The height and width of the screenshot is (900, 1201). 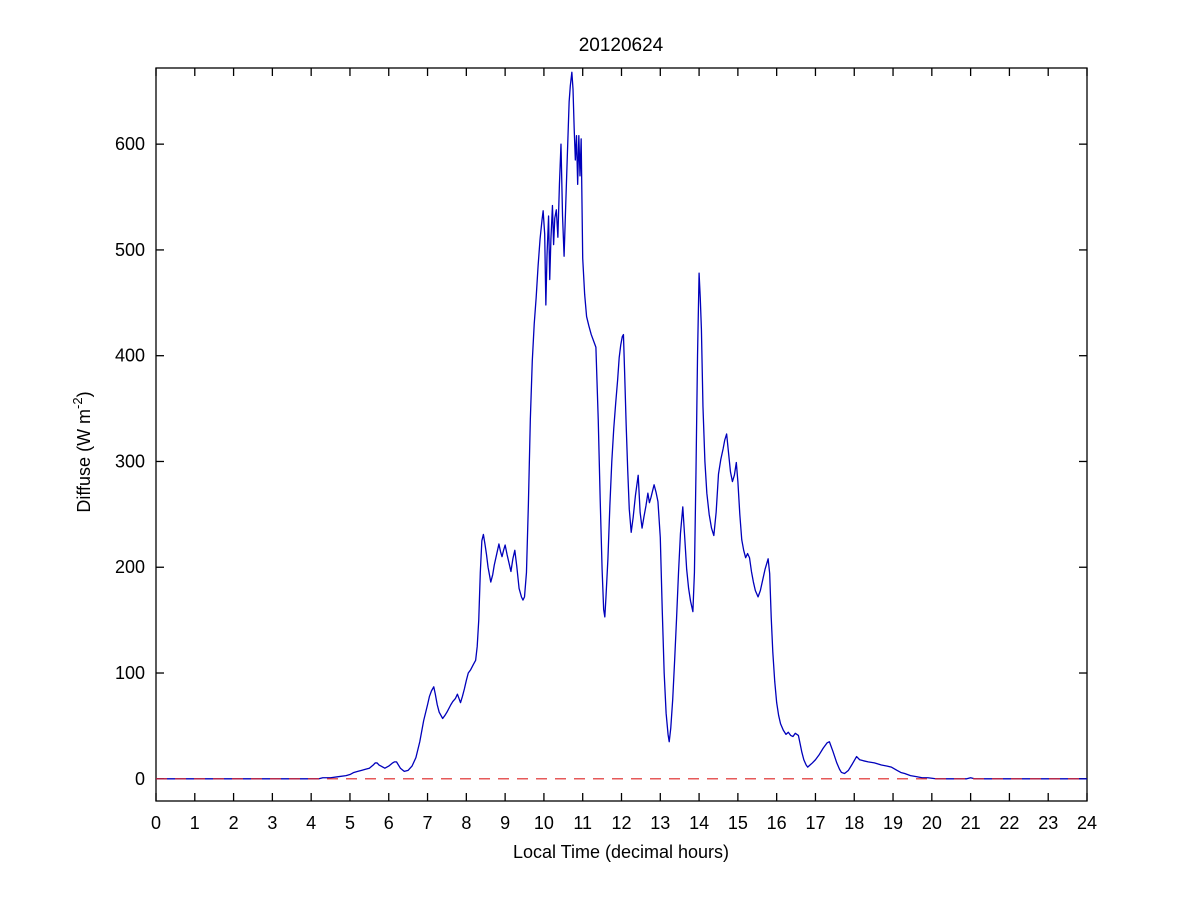 What do you see at coordinates (140, 779) in the screenshot?
I see `y-tick-label: 0` at bounding box center [140, 779].